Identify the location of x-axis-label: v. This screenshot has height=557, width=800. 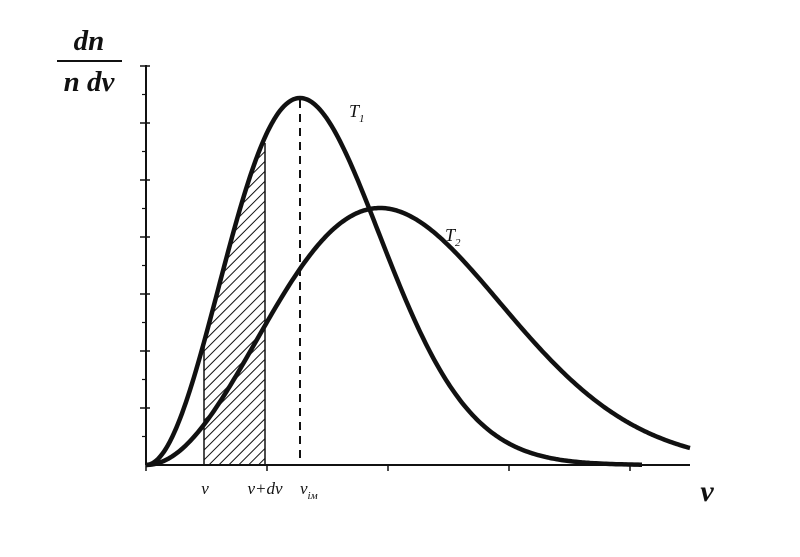
(707, 491).